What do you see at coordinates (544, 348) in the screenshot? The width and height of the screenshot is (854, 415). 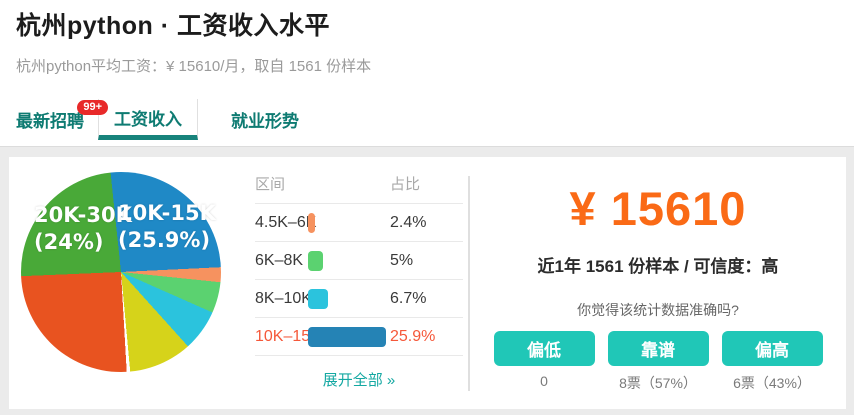 I see `vote-too-low-button: 偏低` at bounding box center [544, 348].